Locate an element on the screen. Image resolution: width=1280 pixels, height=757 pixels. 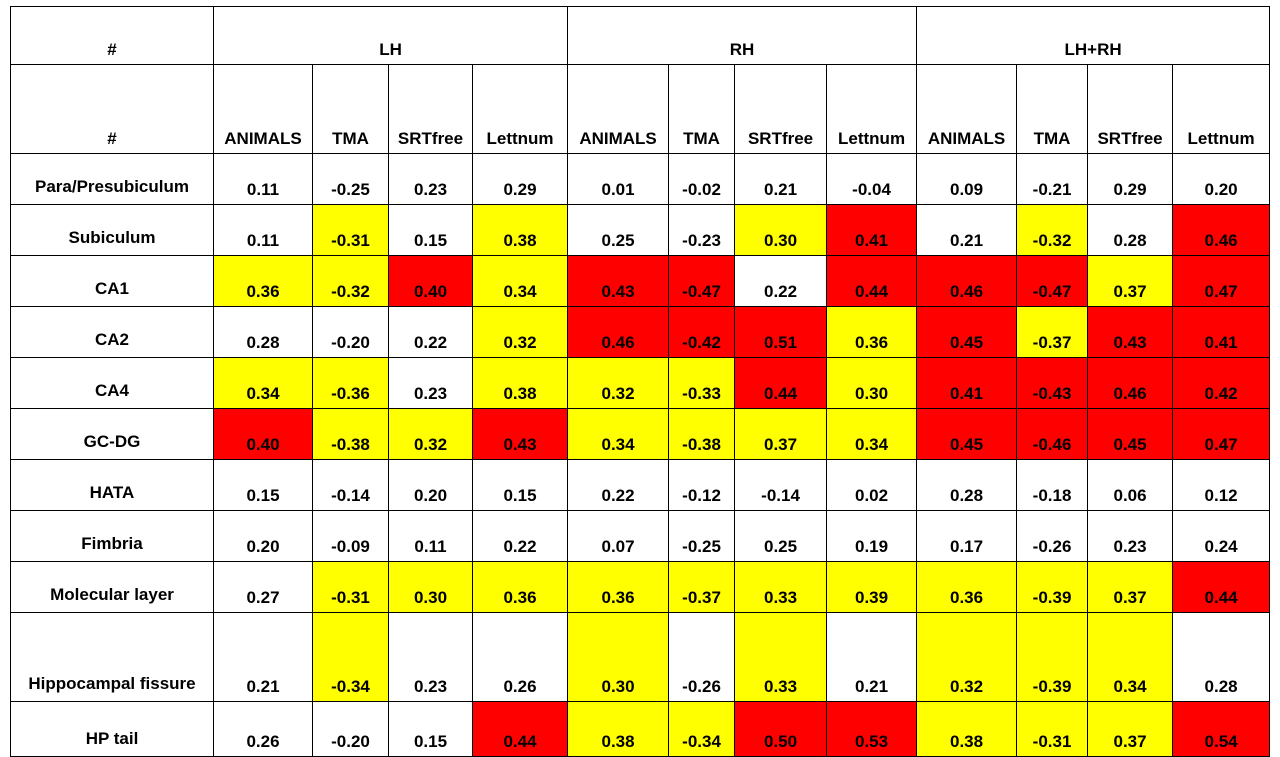
value-cell: 0.20 is located at coordinates (263, 536).